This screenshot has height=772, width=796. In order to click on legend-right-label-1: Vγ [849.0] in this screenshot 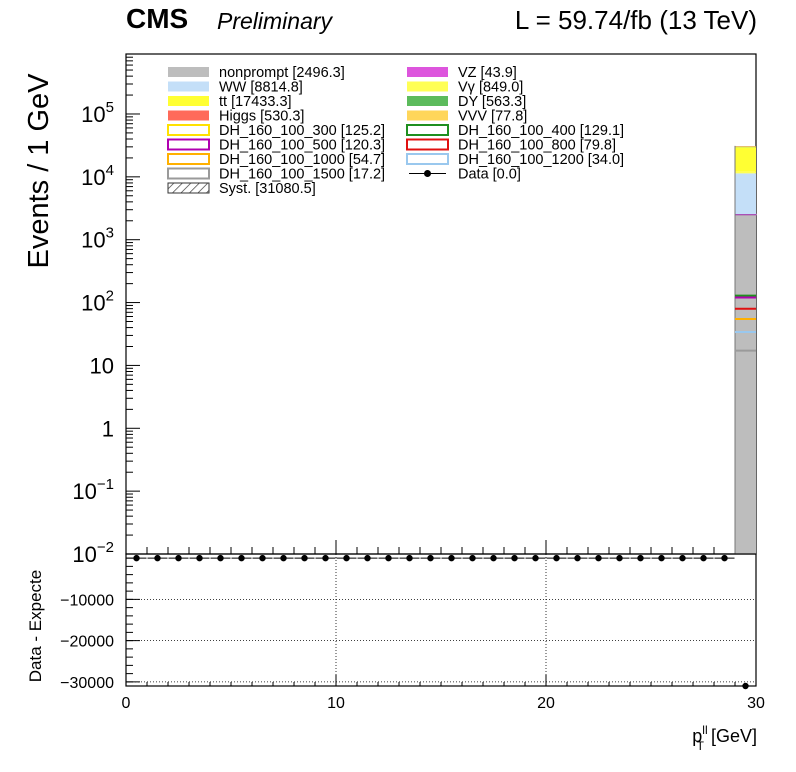, I will do `click(490, 88)`.